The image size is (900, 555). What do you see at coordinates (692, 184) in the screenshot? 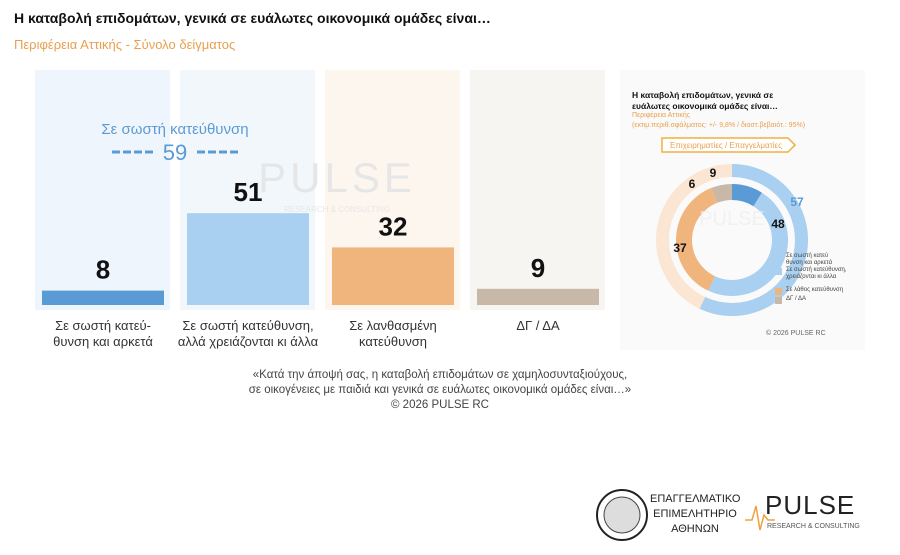
I see `slice-label: 6` at bounding box center [692, 184].